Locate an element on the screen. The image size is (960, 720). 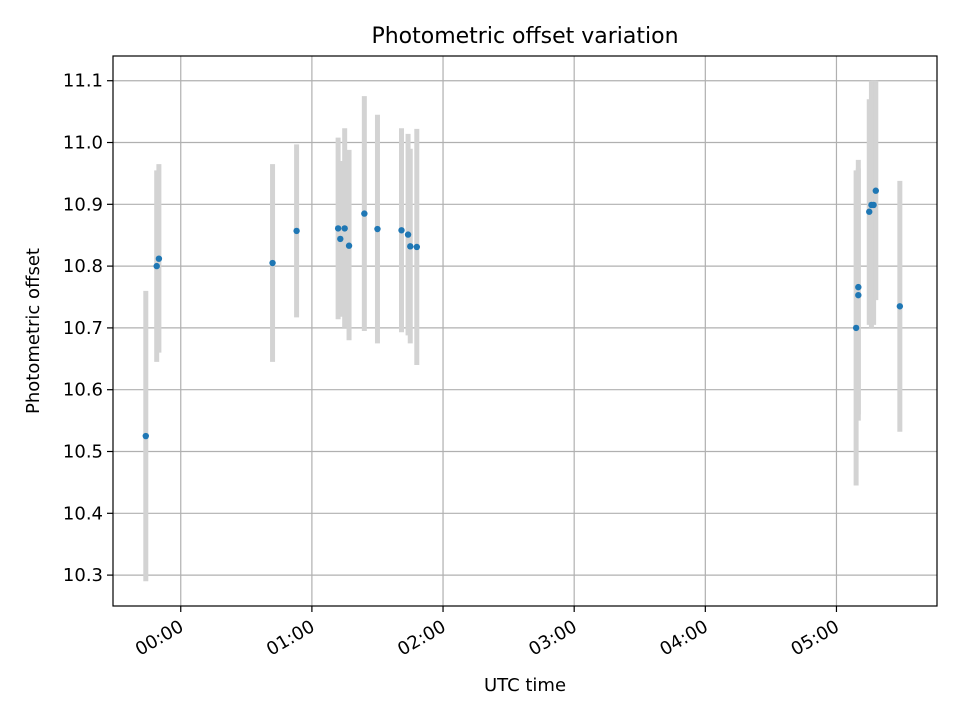
y-tick-label: 10.4 is located at coordinates (83, 513).